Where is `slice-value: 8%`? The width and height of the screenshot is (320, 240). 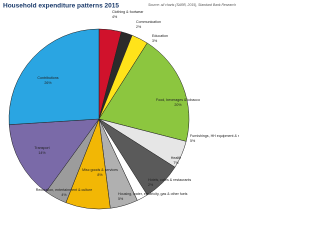 slice-value: 8% is located at coordinates (100, 175).